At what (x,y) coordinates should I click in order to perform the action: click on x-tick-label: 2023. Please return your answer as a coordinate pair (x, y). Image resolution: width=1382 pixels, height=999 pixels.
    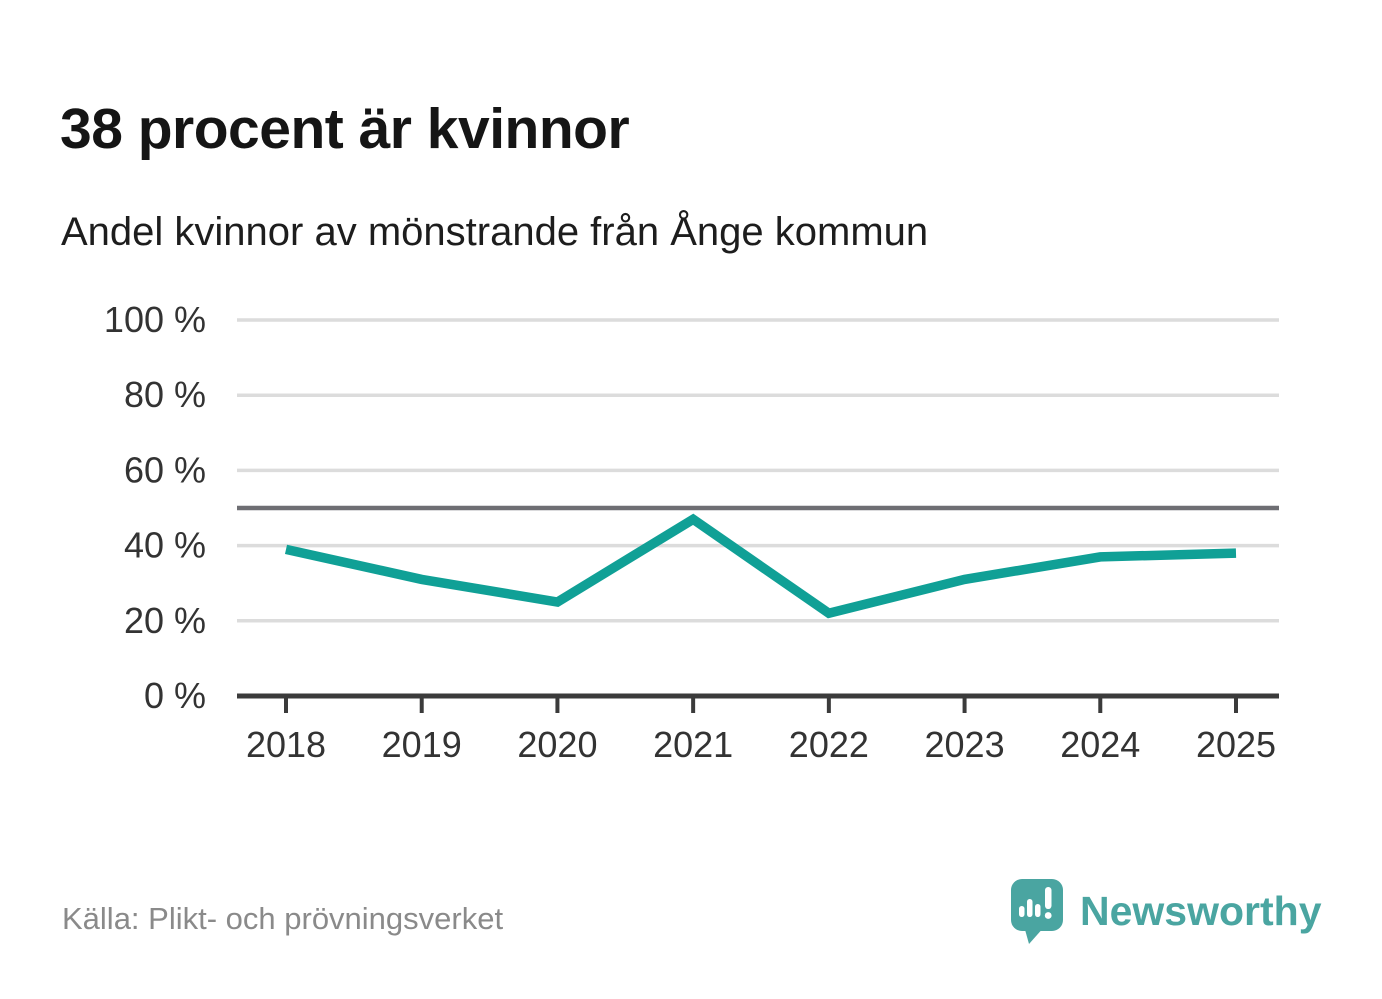
    Looking at the image, I should click on (965, 744).